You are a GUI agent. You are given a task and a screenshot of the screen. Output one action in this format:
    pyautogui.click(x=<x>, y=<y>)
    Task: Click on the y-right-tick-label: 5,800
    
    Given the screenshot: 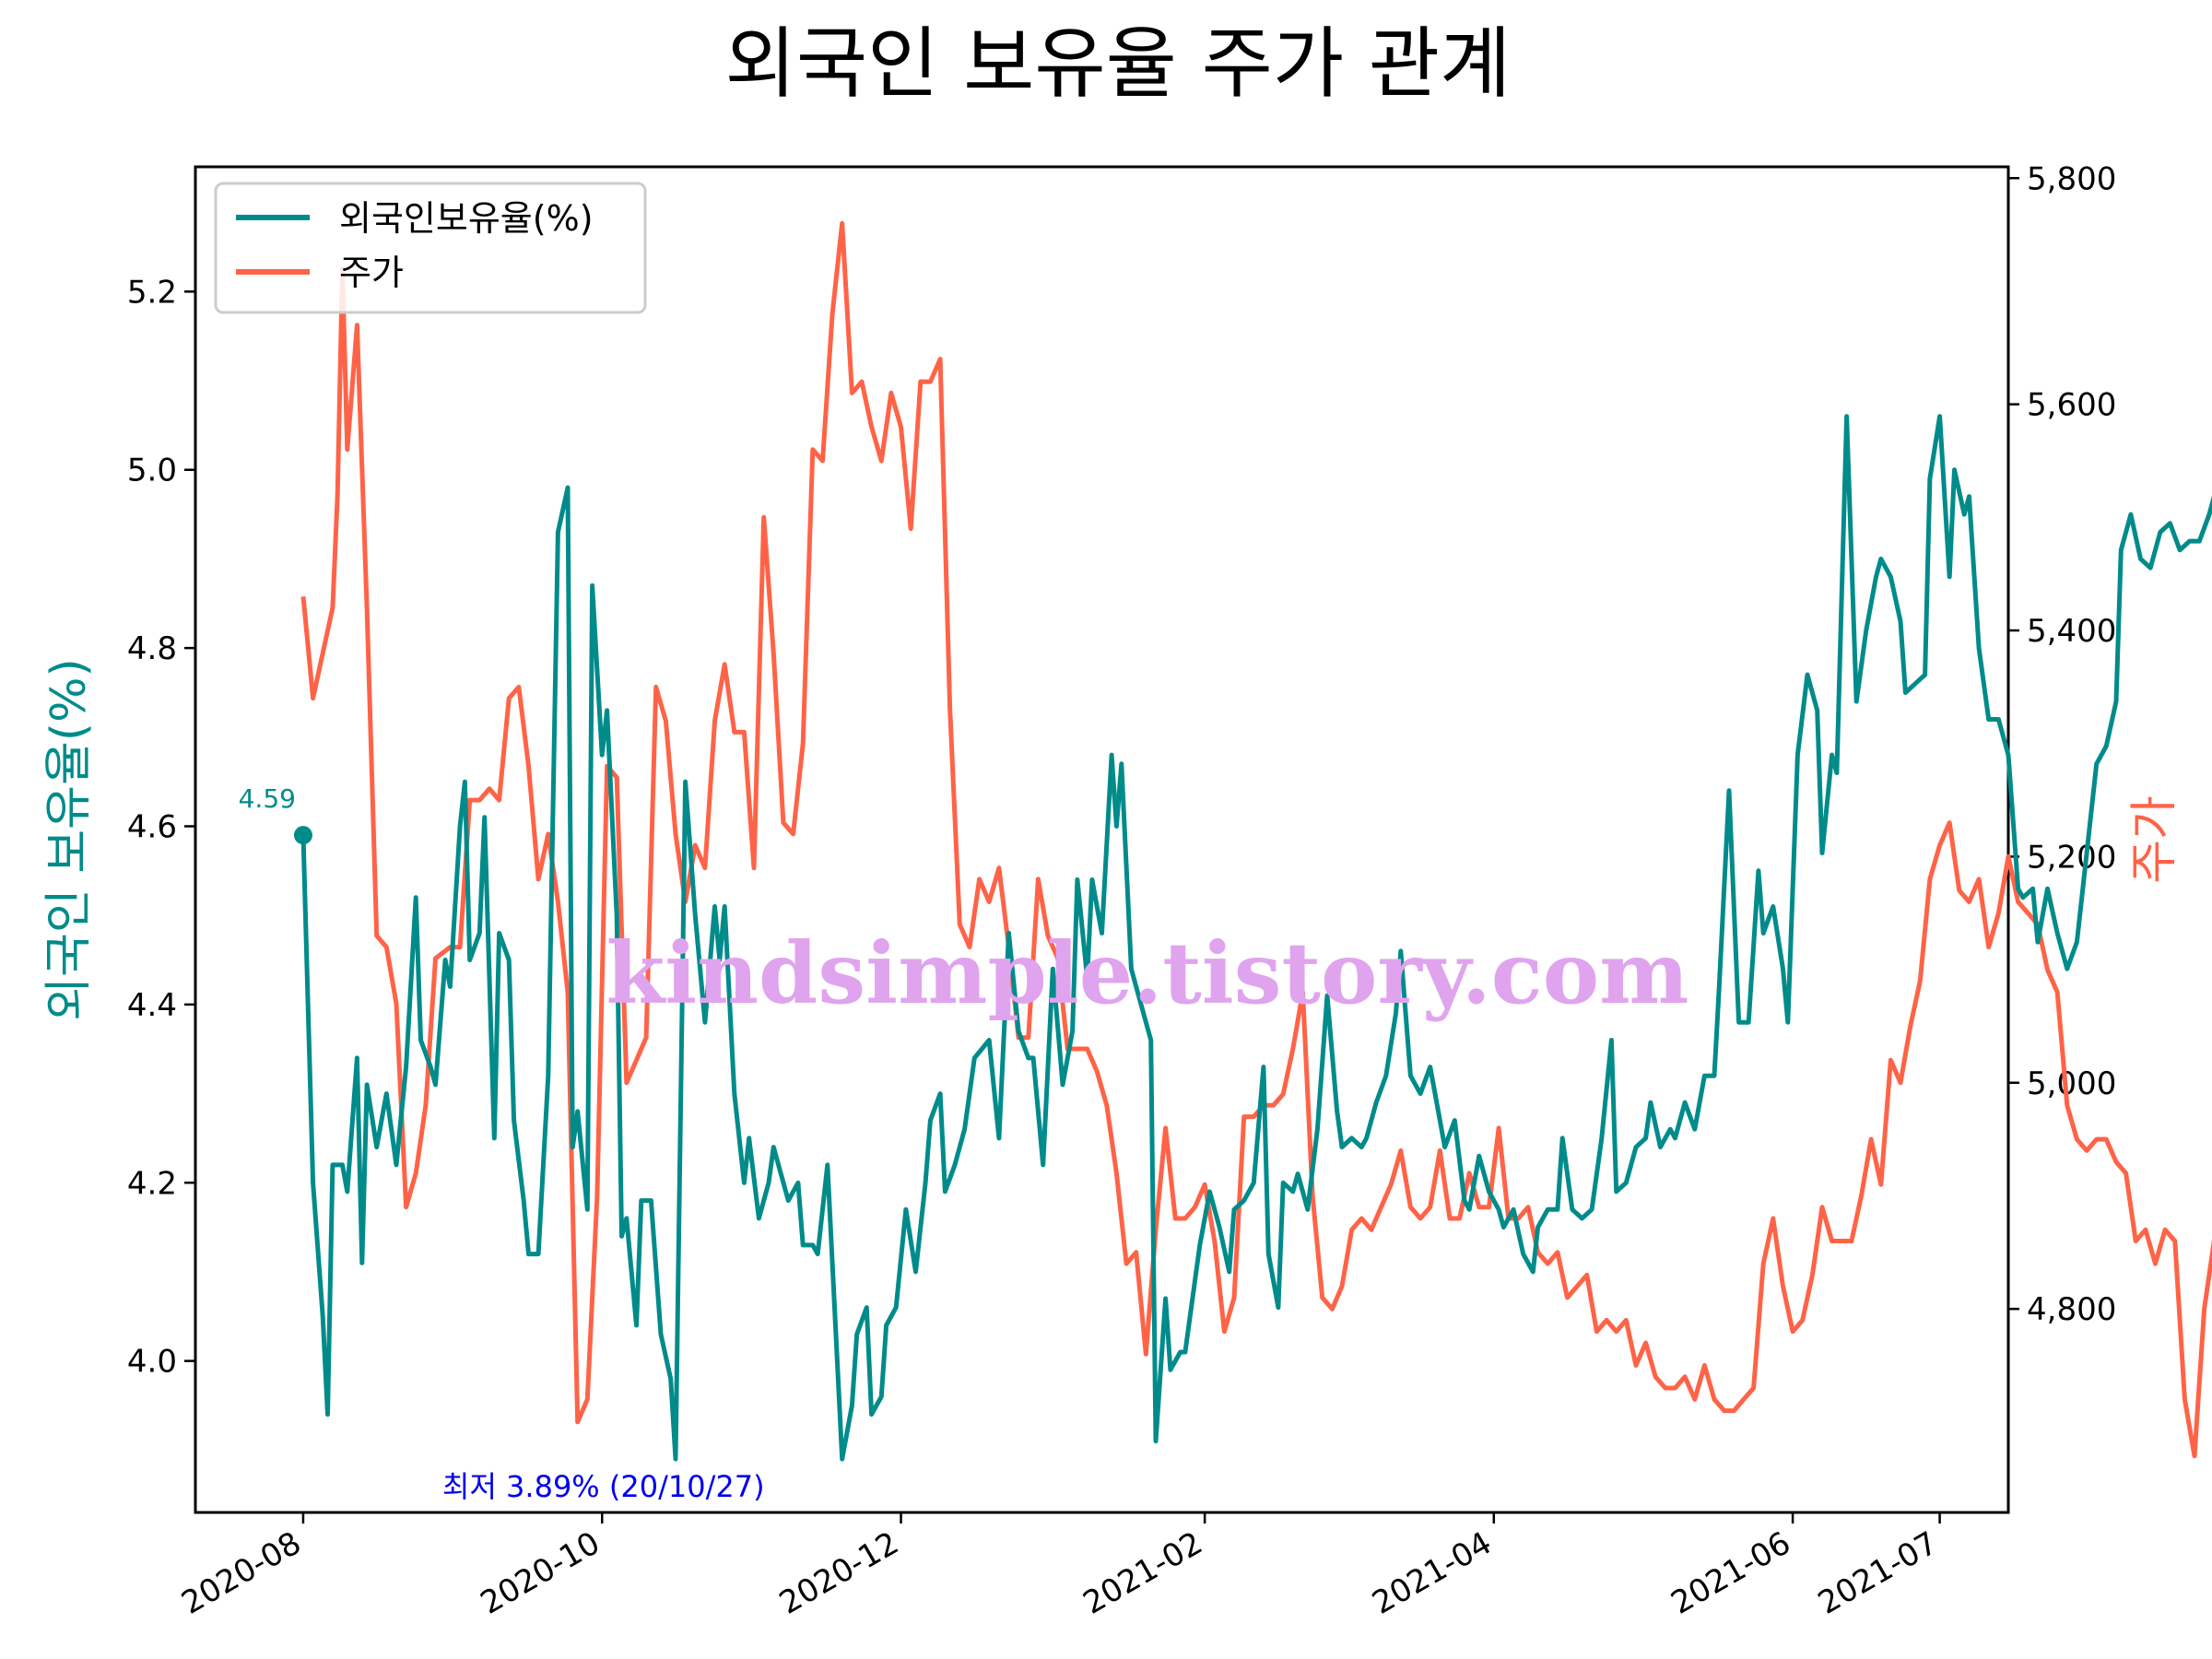 What is the action you would take?
    pyautogui.click(x=2071, y=178)
    